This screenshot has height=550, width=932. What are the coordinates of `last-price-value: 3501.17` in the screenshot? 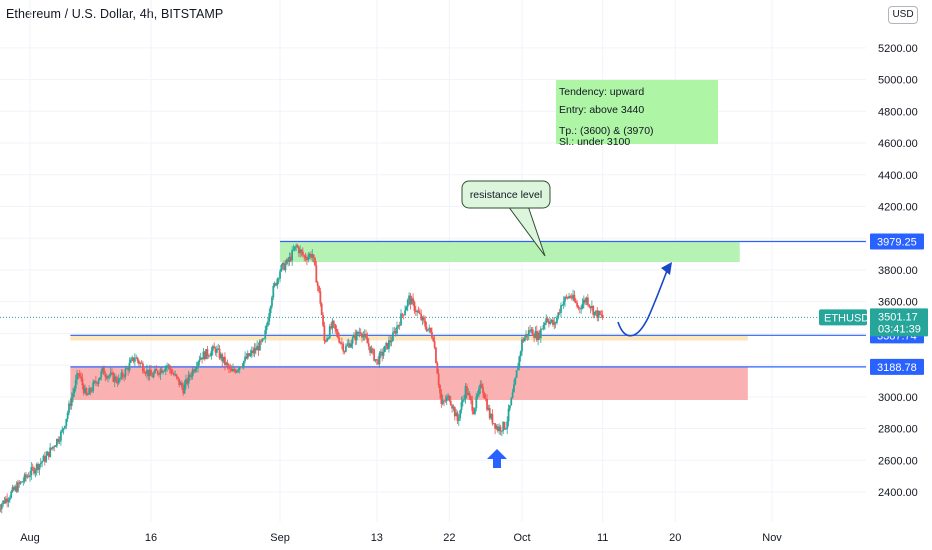 It's located at (898, 317).